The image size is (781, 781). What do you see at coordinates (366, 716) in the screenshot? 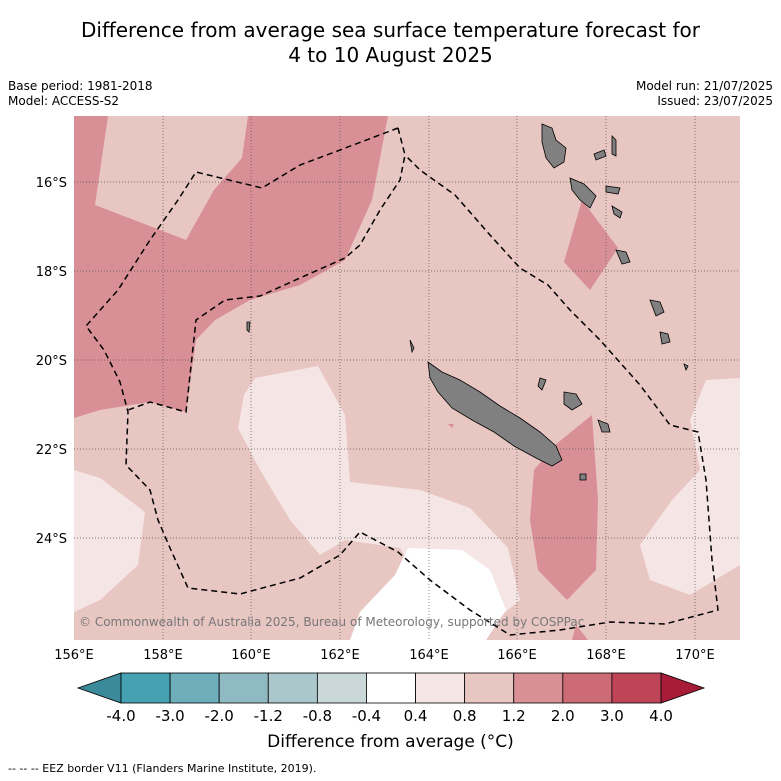
I see `colorbar-tick-label: -0.4` at bounding box center [366, 716].